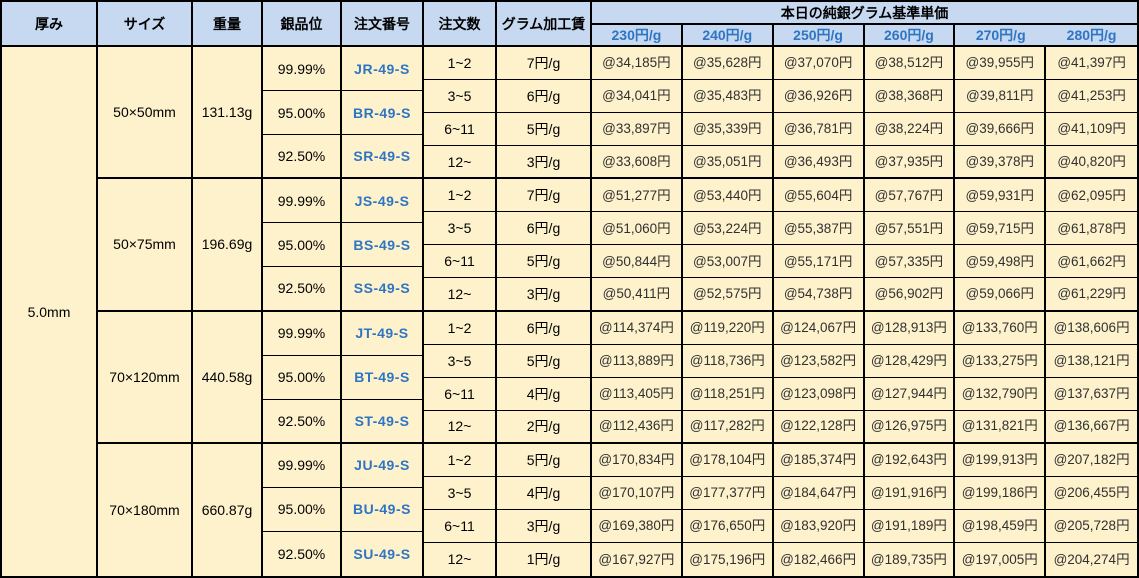 This screenshot has width=1139, height=578. I want to click on price-cell: @191,189円, so click(910, 526).